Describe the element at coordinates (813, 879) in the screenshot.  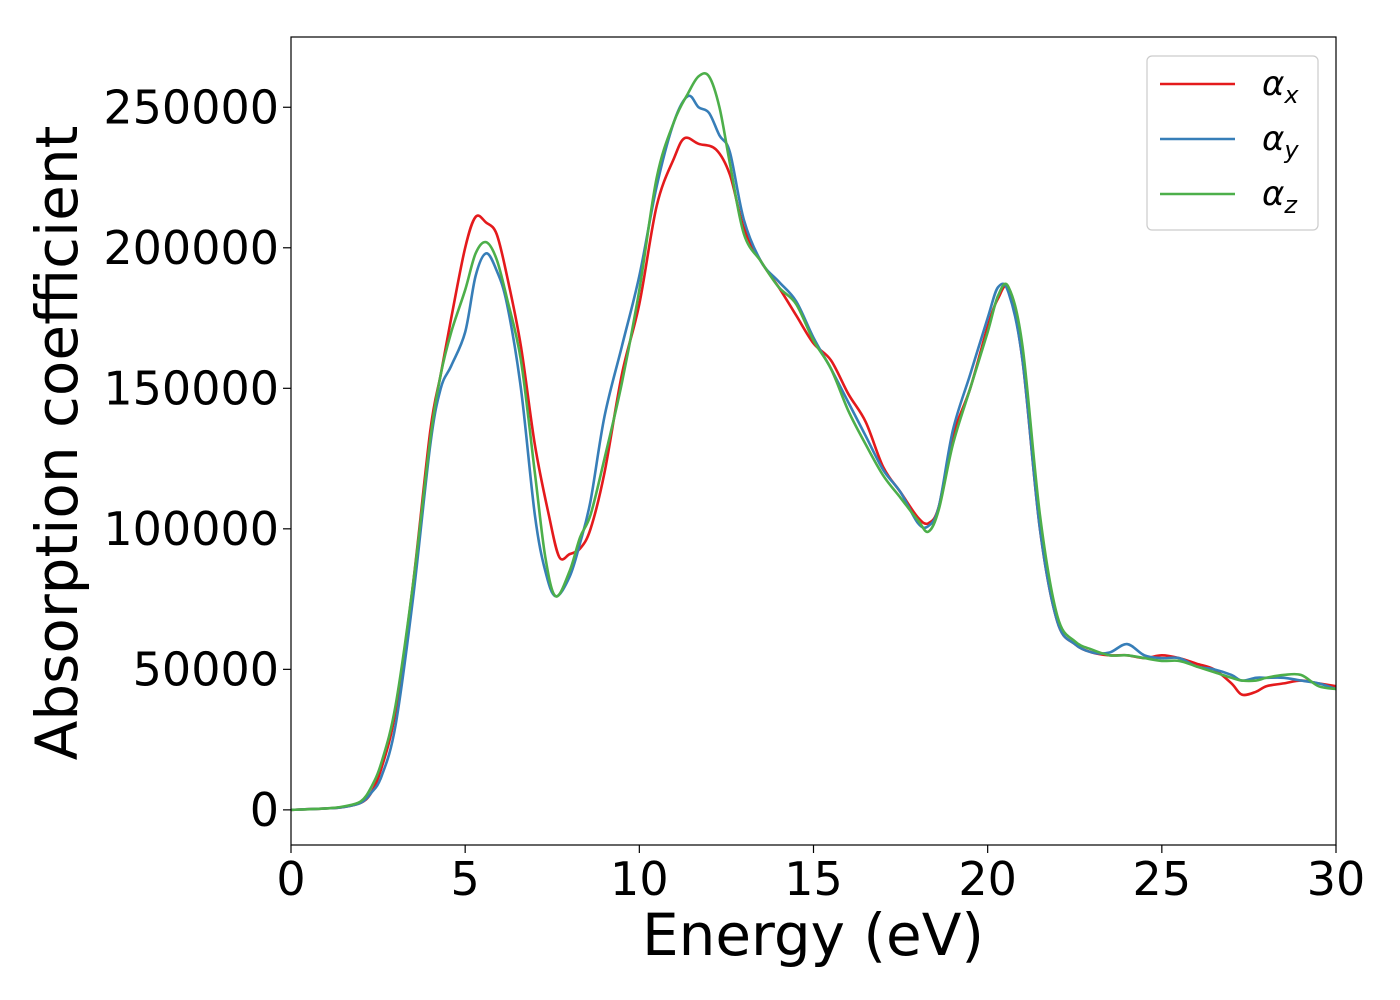
I see `x-tick-label: 15` at that location.